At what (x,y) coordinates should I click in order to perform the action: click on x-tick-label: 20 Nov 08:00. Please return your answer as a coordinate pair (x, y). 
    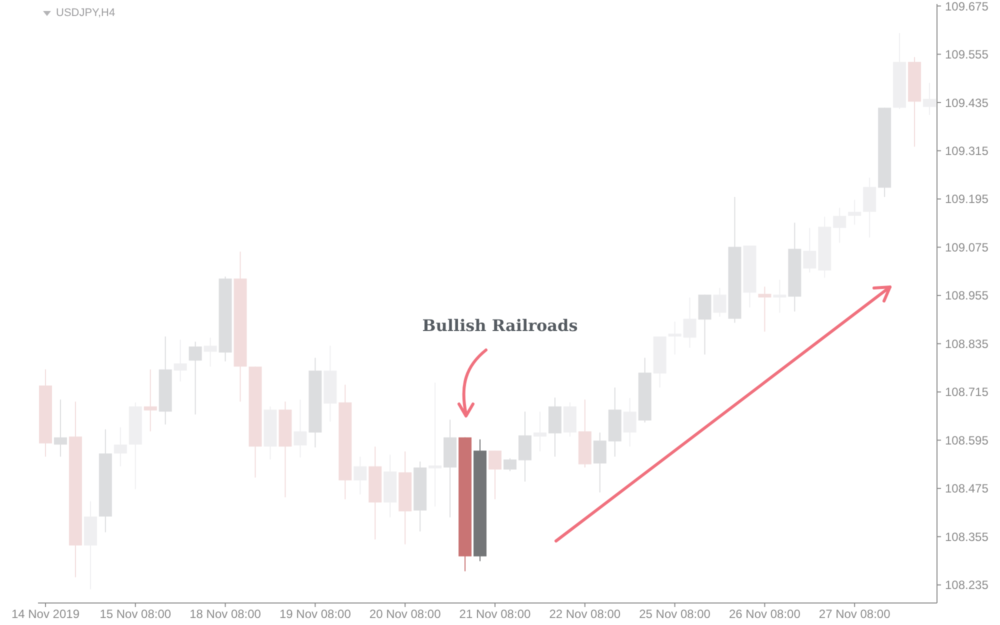
    Looking at the image, I should click on (405, 614).